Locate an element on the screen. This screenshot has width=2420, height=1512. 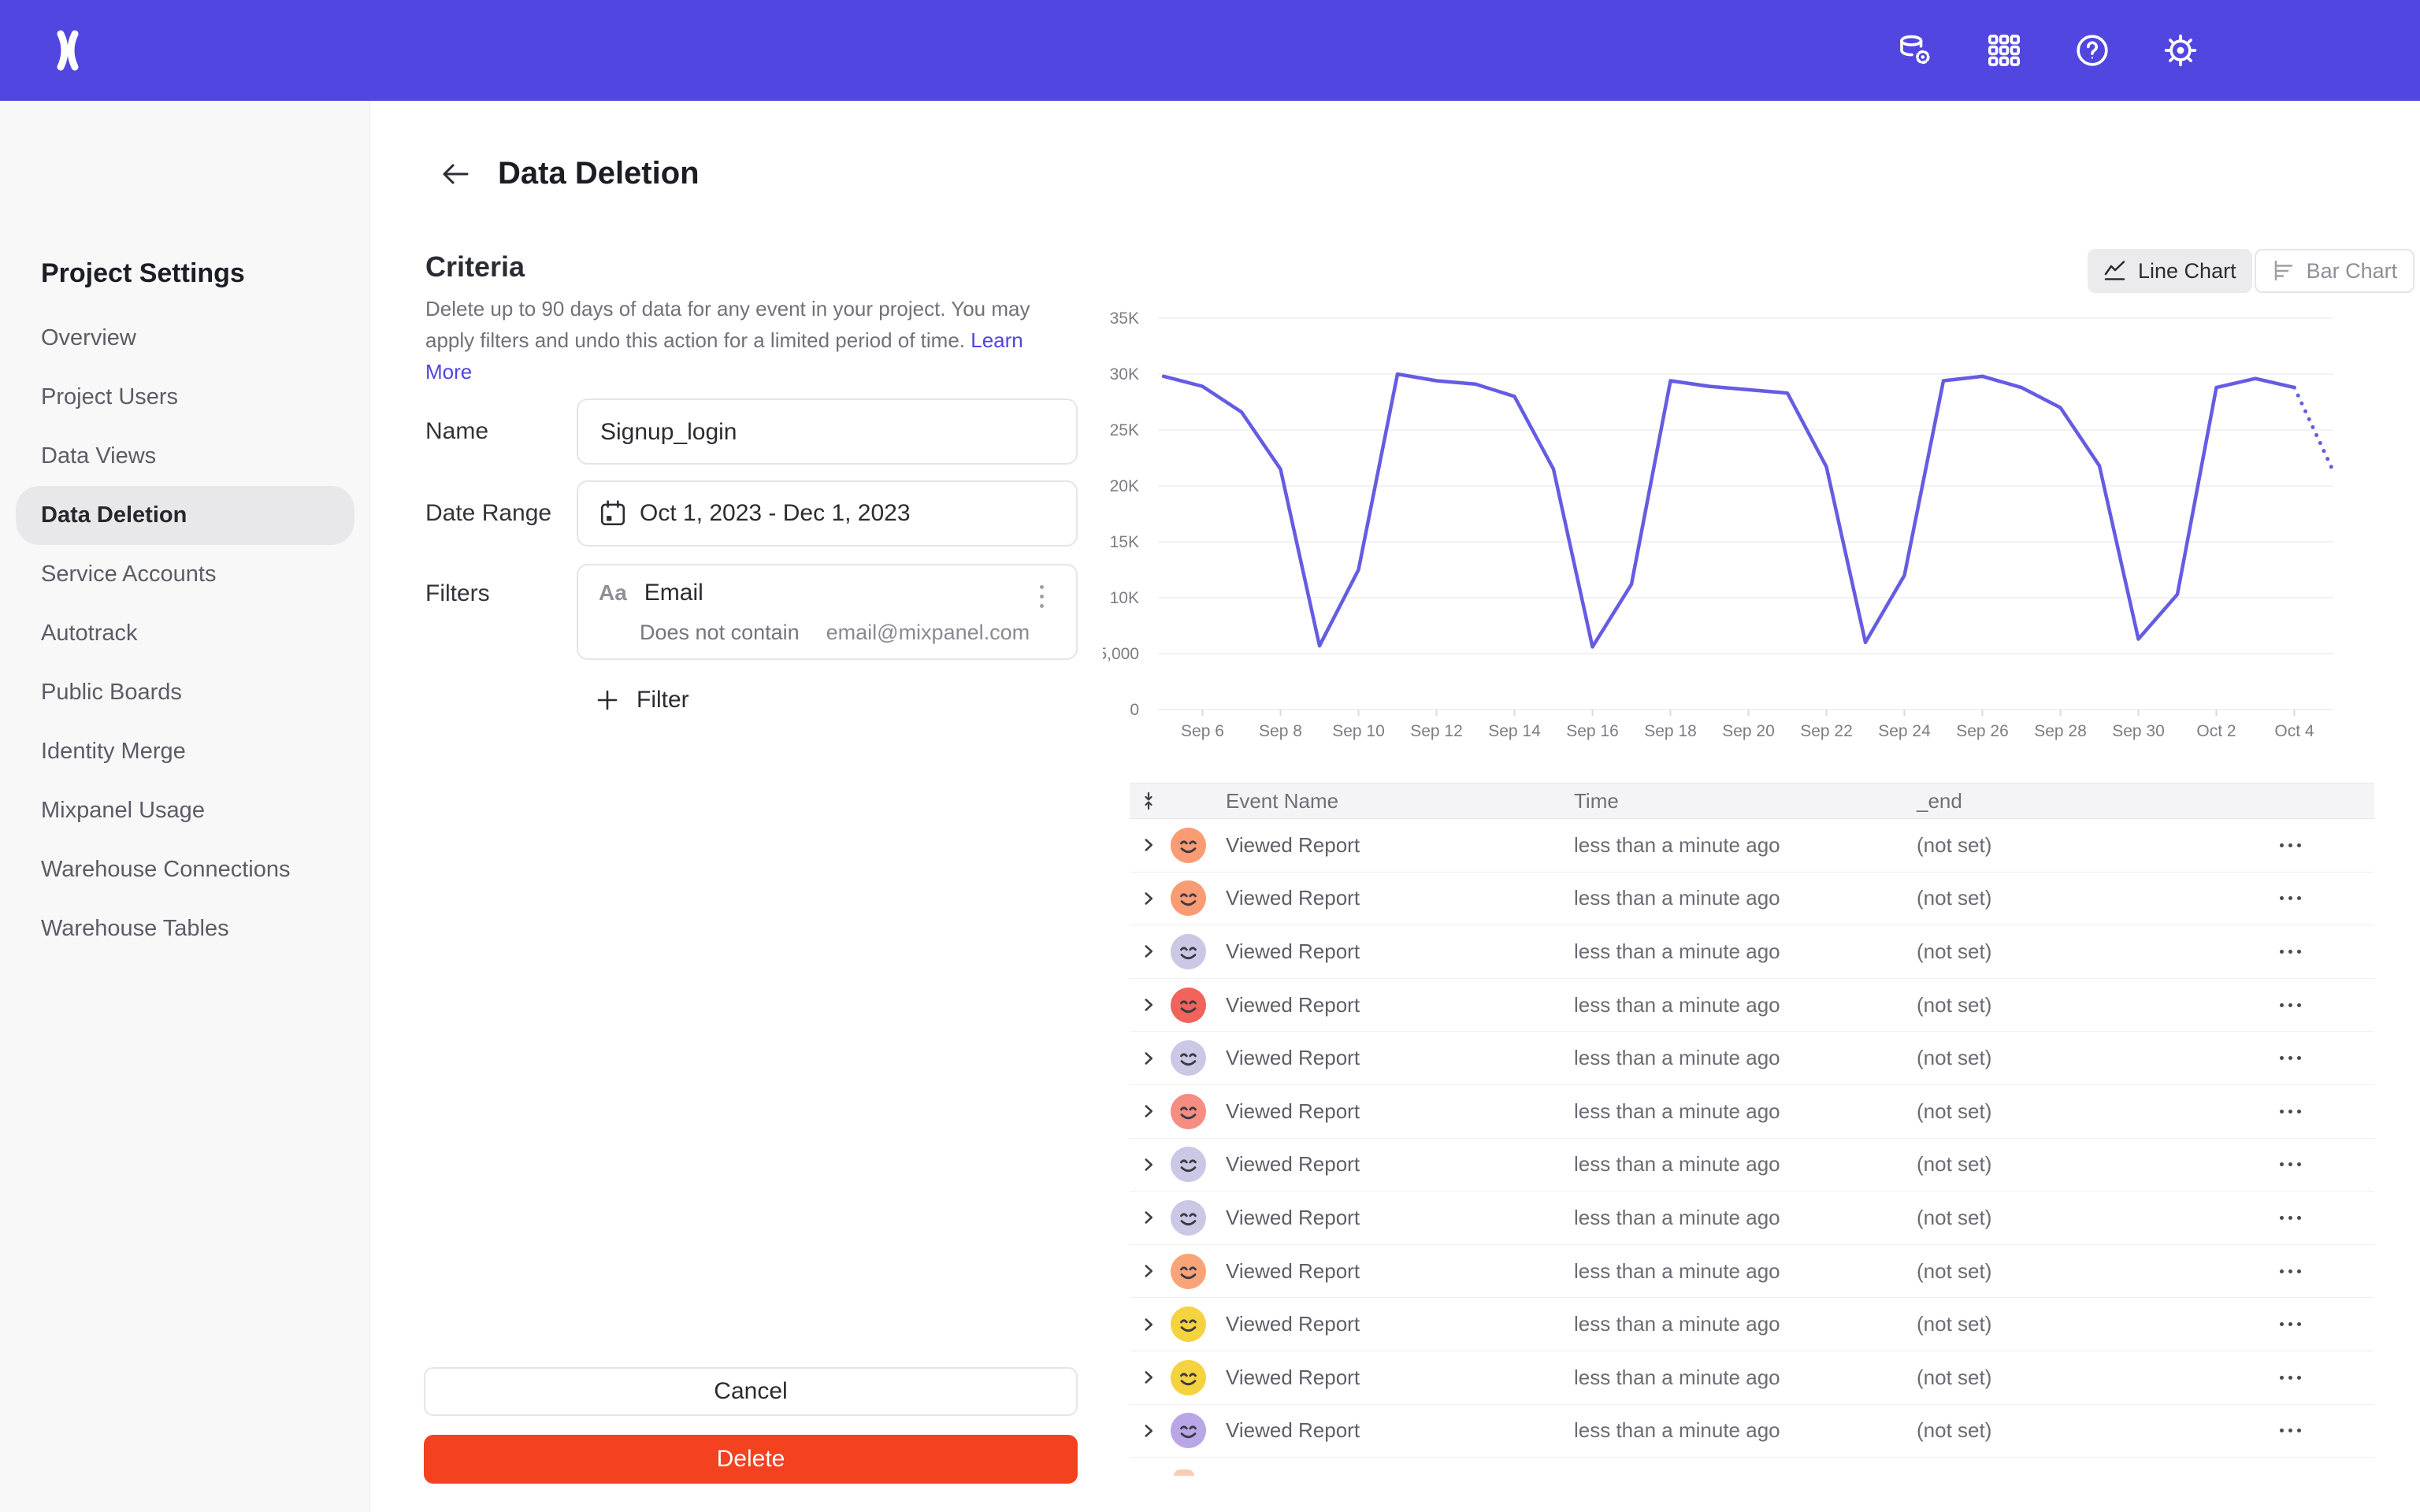
sidebar-item-identity-merge: Identity Merge is located at coordinates (185, 751).